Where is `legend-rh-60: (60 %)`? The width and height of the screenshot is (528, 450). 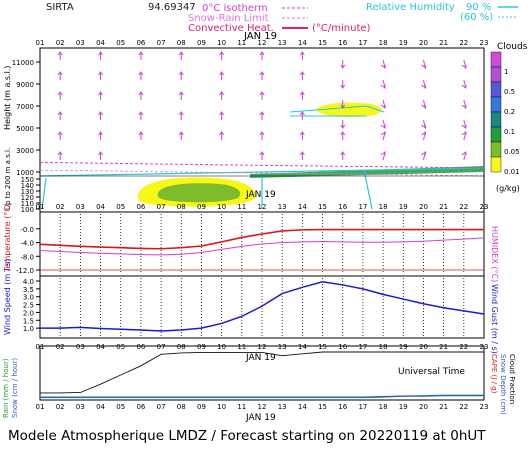
legend-rh-60: (60 %) is located at coordinates (476, 17).